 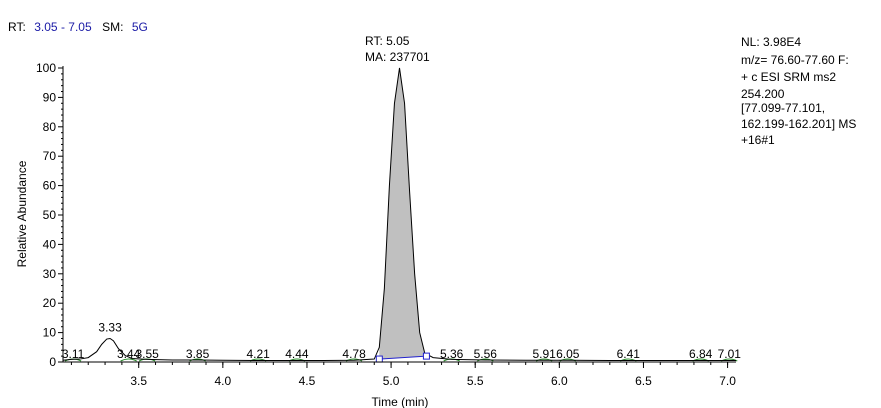 I want to click on y-tick-label: 40, so click(x=50, y=244).